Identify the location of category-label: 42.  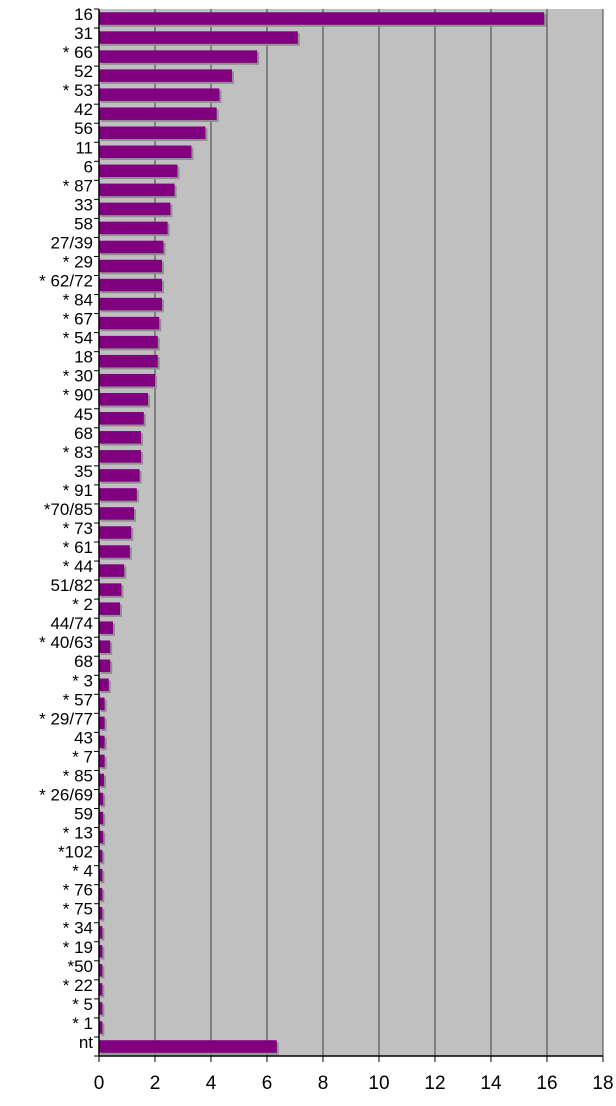
(83, 109).